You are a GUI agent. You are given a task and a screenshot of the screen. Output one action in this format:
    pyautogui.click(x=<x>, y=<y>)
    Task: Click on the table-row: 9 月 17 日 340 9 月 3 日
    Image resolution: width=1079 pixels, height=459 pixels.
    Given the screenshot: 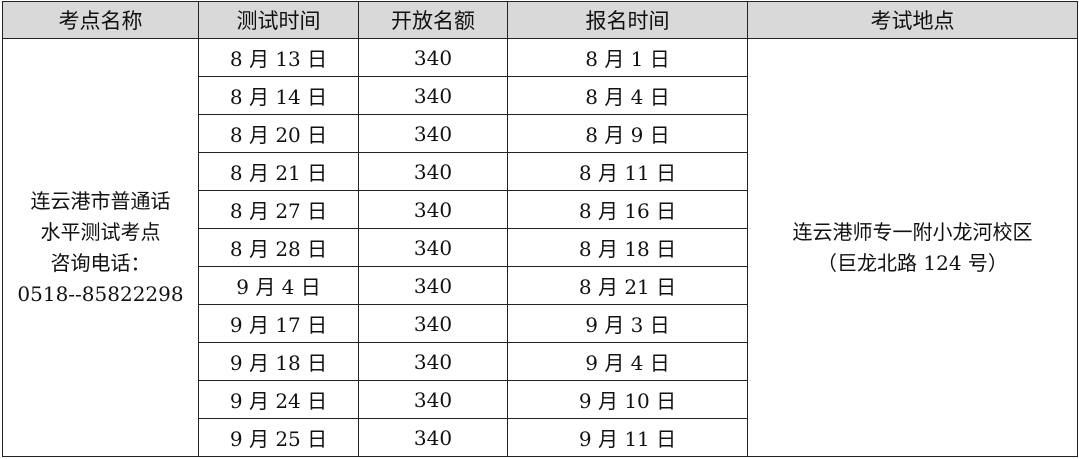 What is the action you would take?
    pyautogui.click(x=540, y=323)
    